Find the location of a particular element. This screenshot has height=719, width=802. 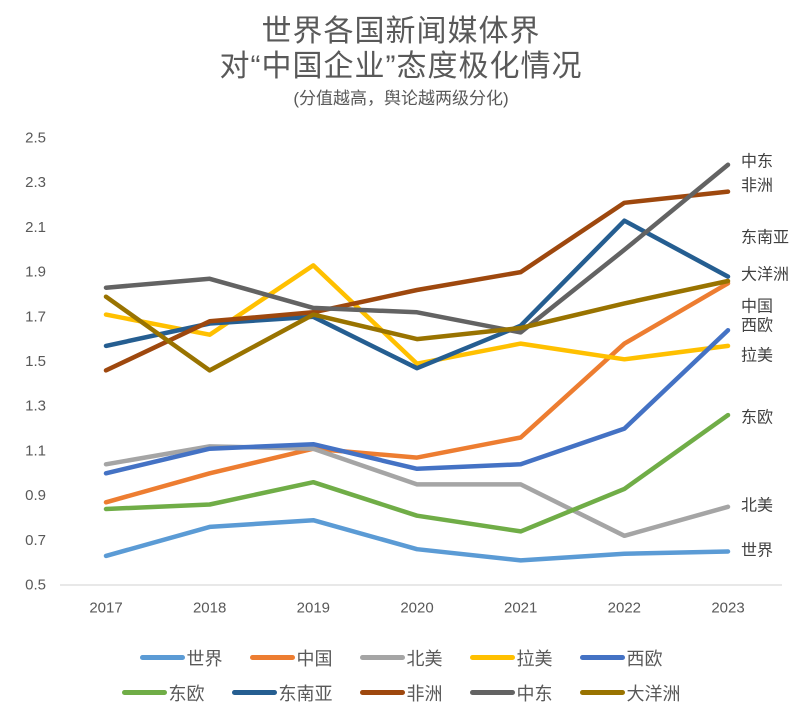

series-line-世界 is located at coordinates (417, 540).